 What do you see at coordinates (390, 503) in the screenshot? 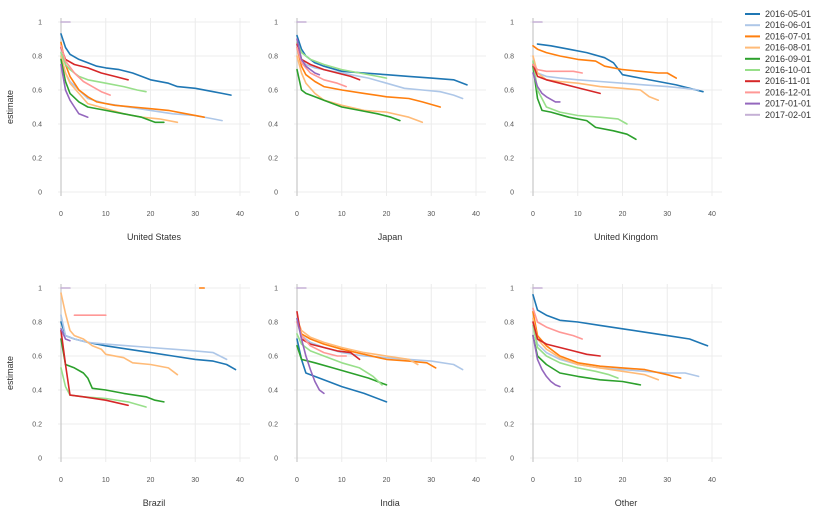
I see `panel-title: India` at bounding box center [390, 503].